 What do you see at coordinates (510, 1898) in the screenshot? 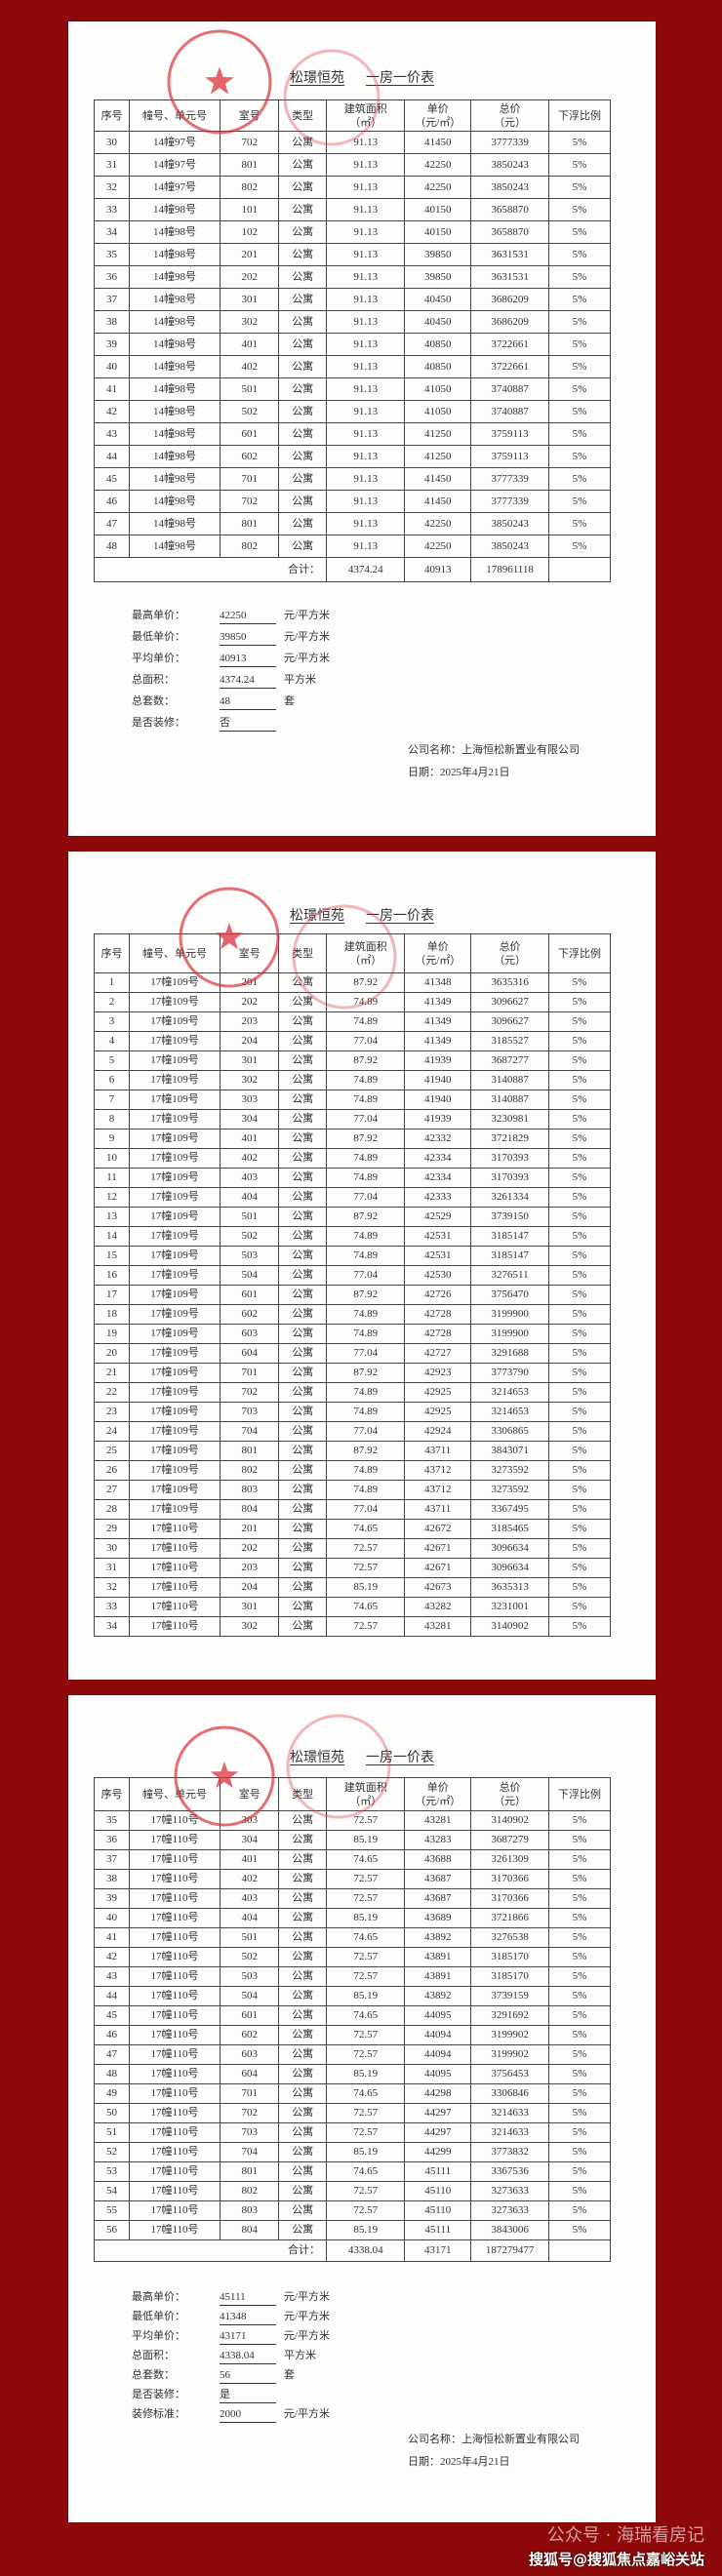
I see `cell-total-price: 3170366` at bounding box center [510, 1898].